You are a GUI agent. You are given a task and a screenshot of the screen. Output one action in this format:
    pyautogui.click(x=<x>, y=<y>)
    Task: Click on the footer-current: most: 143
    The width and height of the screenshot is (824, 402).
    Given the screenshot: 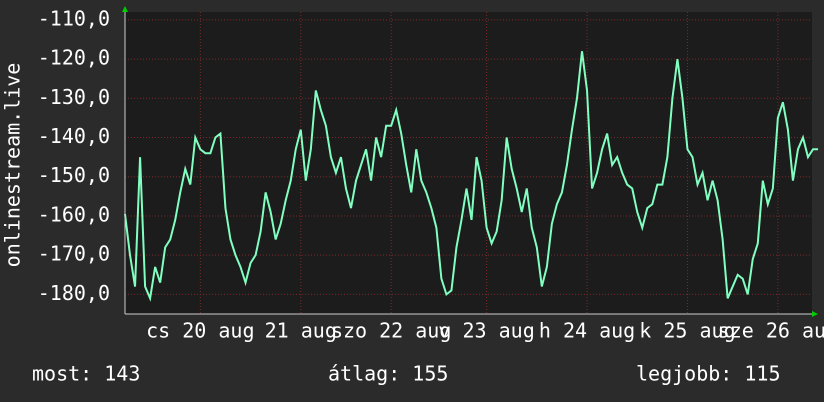 What is the action you would take?
    pyautogui.click(x=86, y=374)
    